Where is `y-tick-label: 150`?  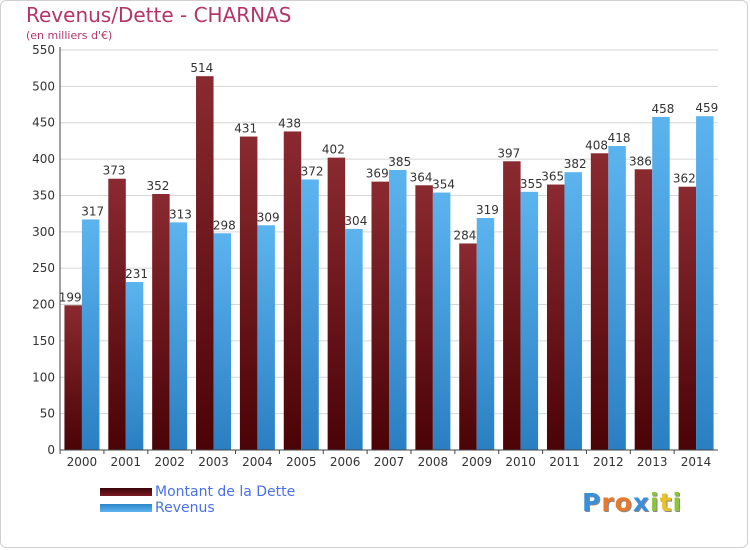
y-tick-label: 150 is located at coordinates (43, 341).